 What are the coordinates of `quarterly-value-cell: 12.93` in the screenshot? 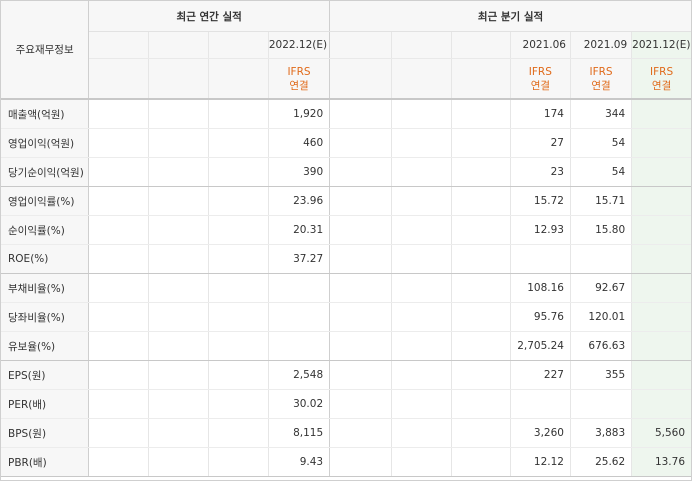 It's located at (540, 230).